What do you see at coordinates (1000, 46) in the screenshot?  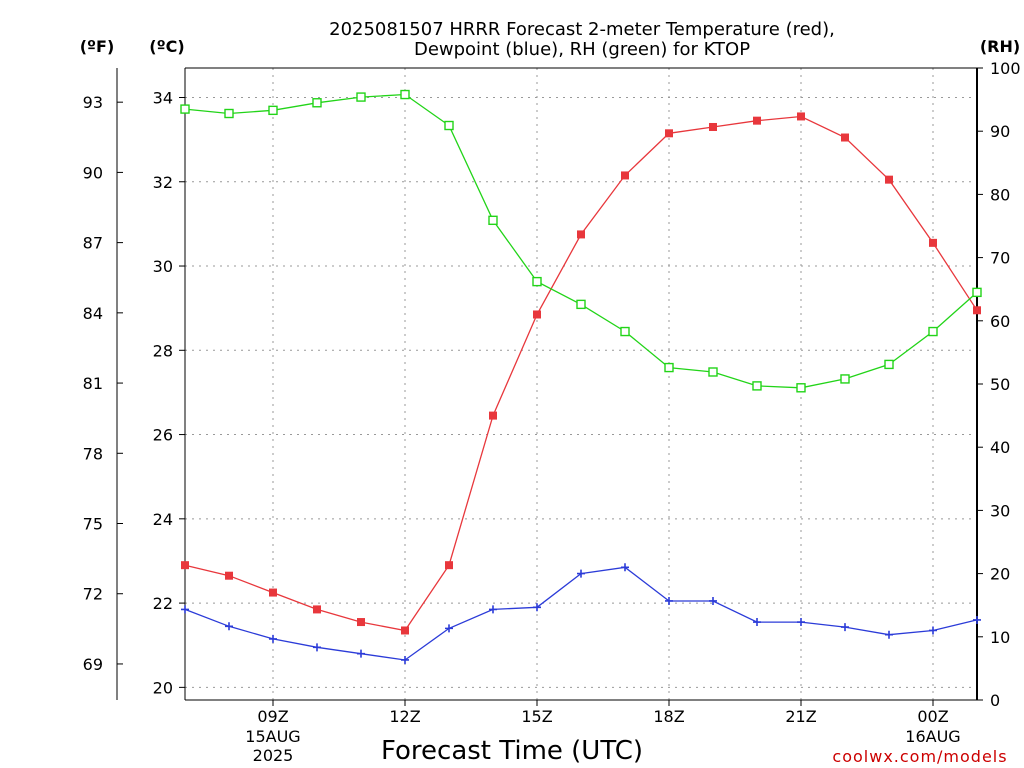 I see `rh-unit-label: (RH)` at bounding box center [1000, 46].